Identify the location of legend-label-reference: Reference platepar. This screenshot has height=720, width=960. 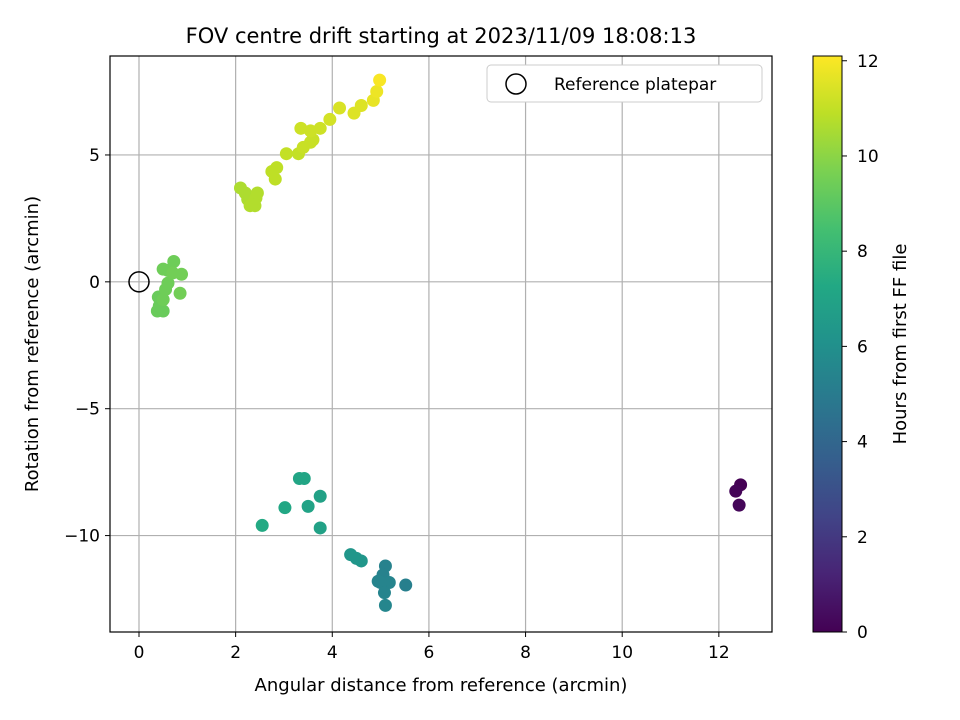
(635, 85).